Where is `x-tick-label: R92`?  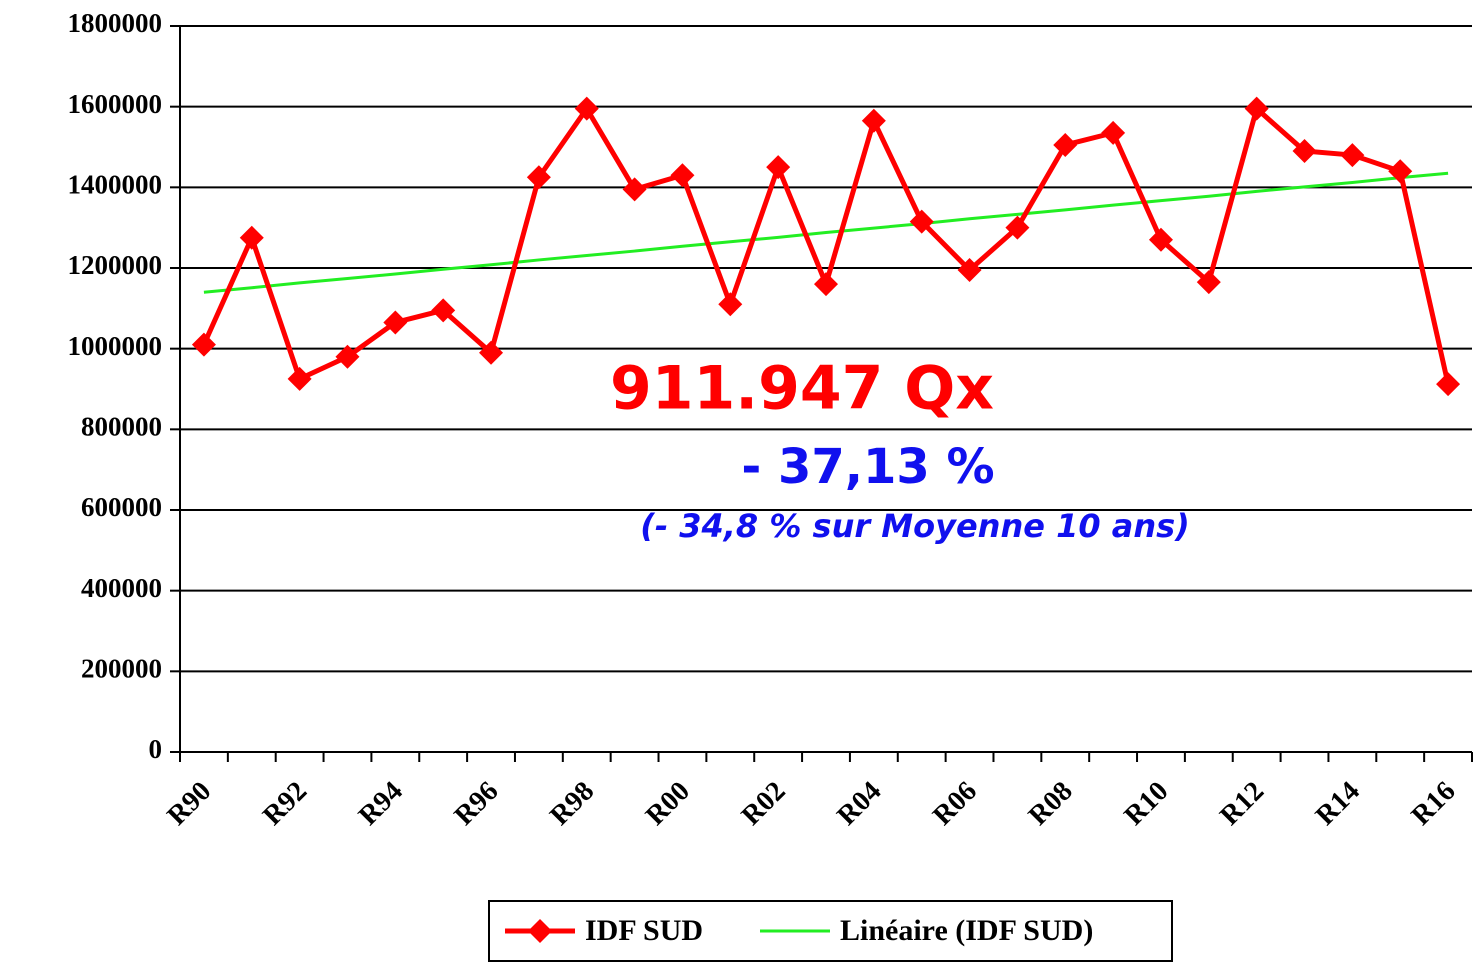 x-tick-label: R92 is located at coordinates (285, 804).